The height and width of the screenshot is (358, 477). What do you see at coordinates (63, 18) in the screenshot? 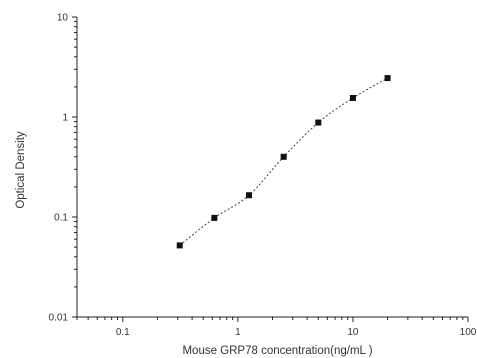
I see `y-tick-label: 10` at bounding box center [63, 18].